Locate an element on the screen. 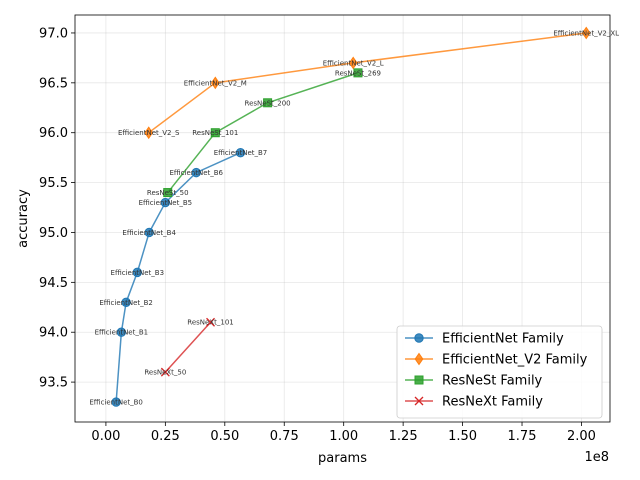 This screenshot has height=480, width=640. x-tick-label: 0.50 is located at coordinates (224, 436).